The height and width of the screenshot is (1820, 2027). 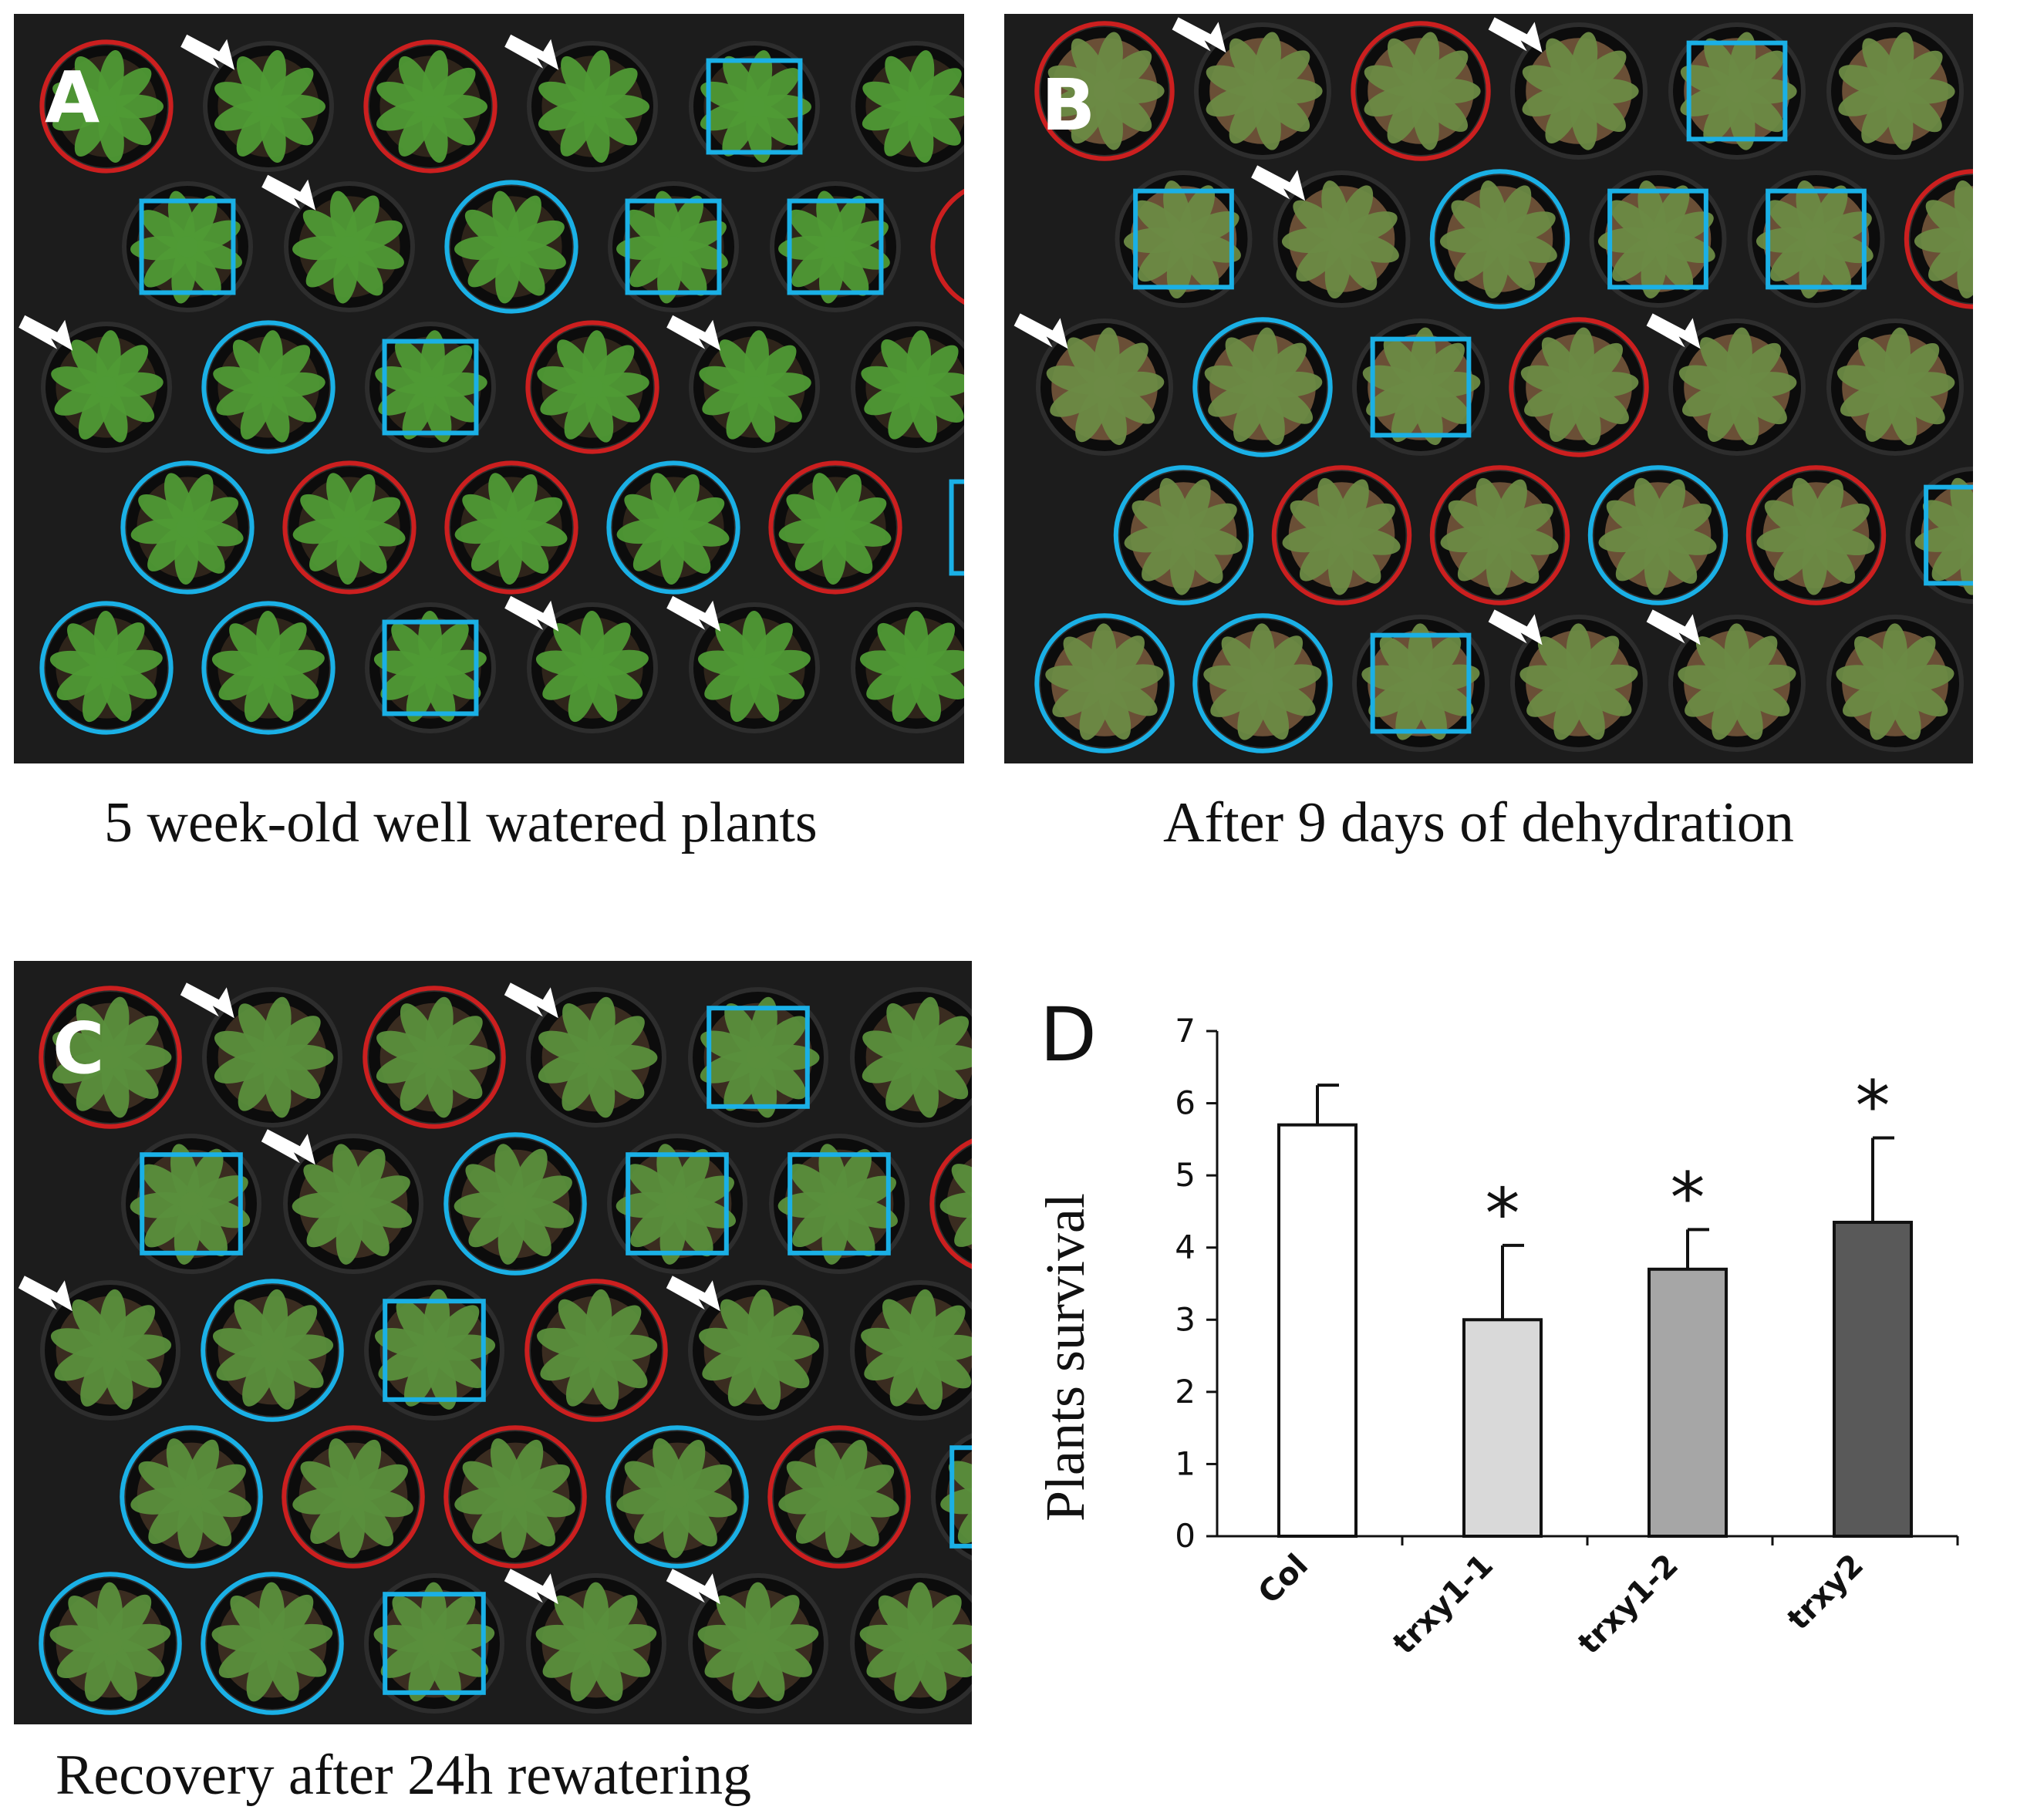 I want to click on y-tick-label: 1, so click(x=1185, y=1463).